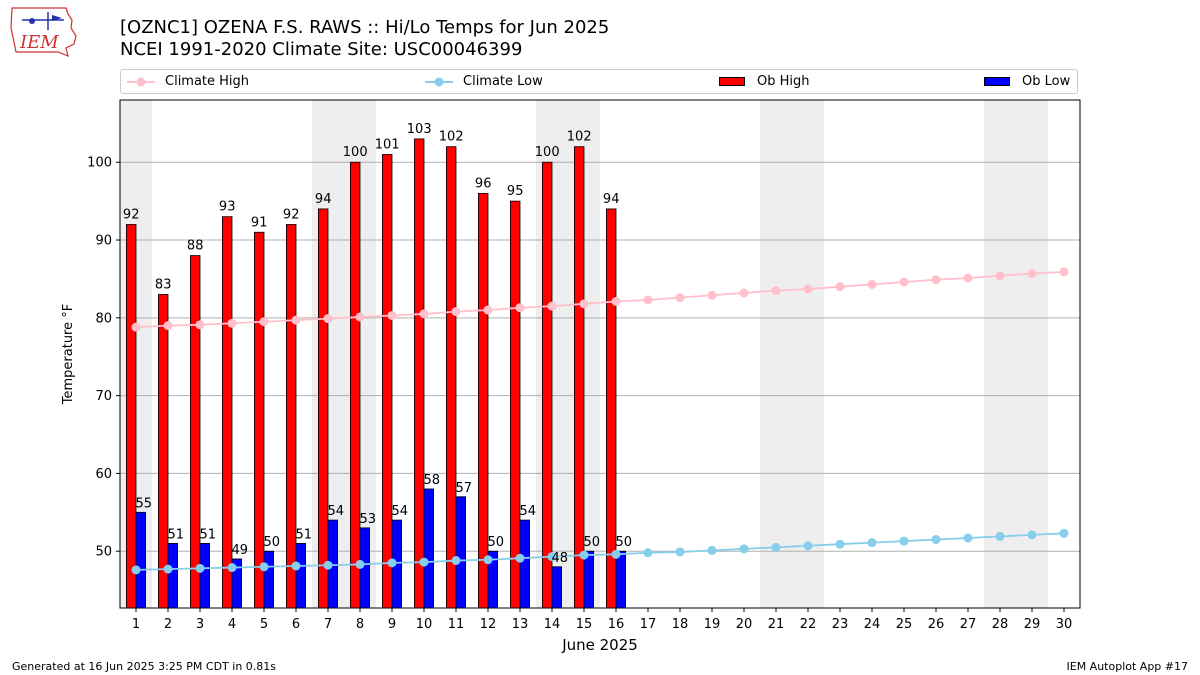 The width and height of the screenshot is (1200, 675). Describe the element at coordinates (368, 519) in the screenshot. I see `data-label-ob-low: 53` at that location.